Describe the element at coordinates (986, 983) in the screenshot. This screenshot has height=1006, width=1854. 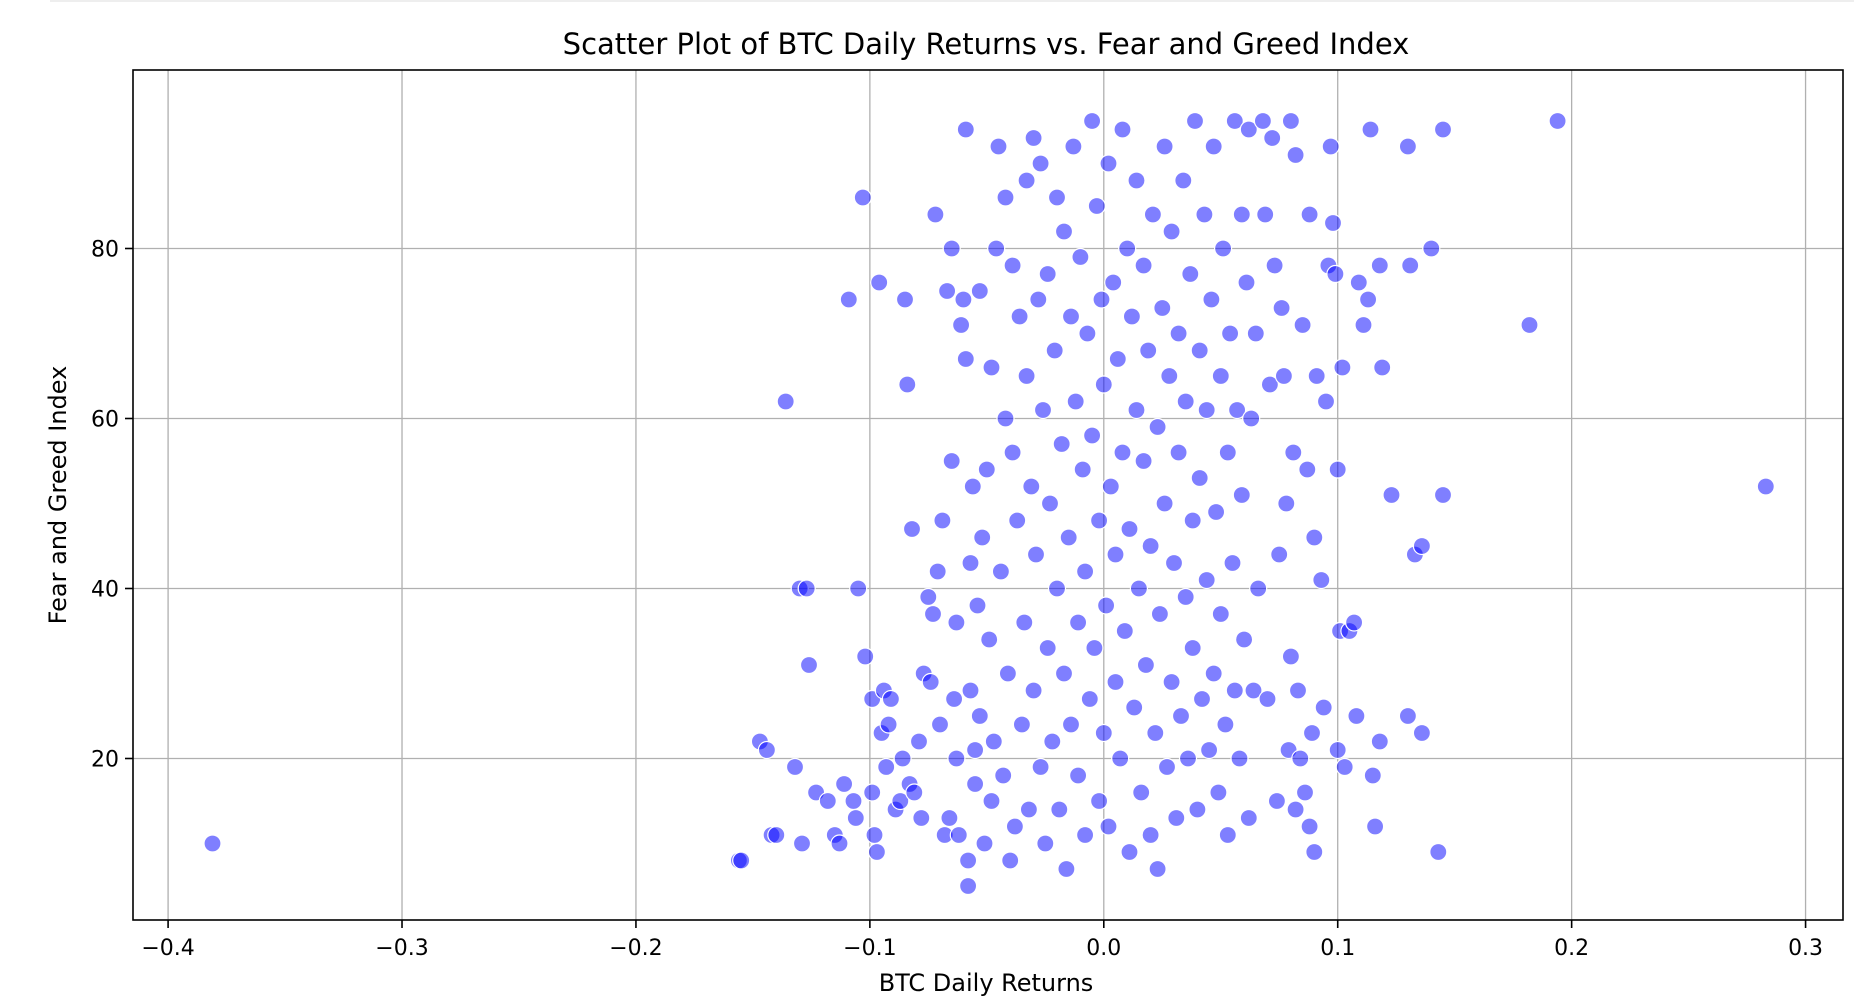
I see `x-axis-label: BTC Daily Returns` at that location.